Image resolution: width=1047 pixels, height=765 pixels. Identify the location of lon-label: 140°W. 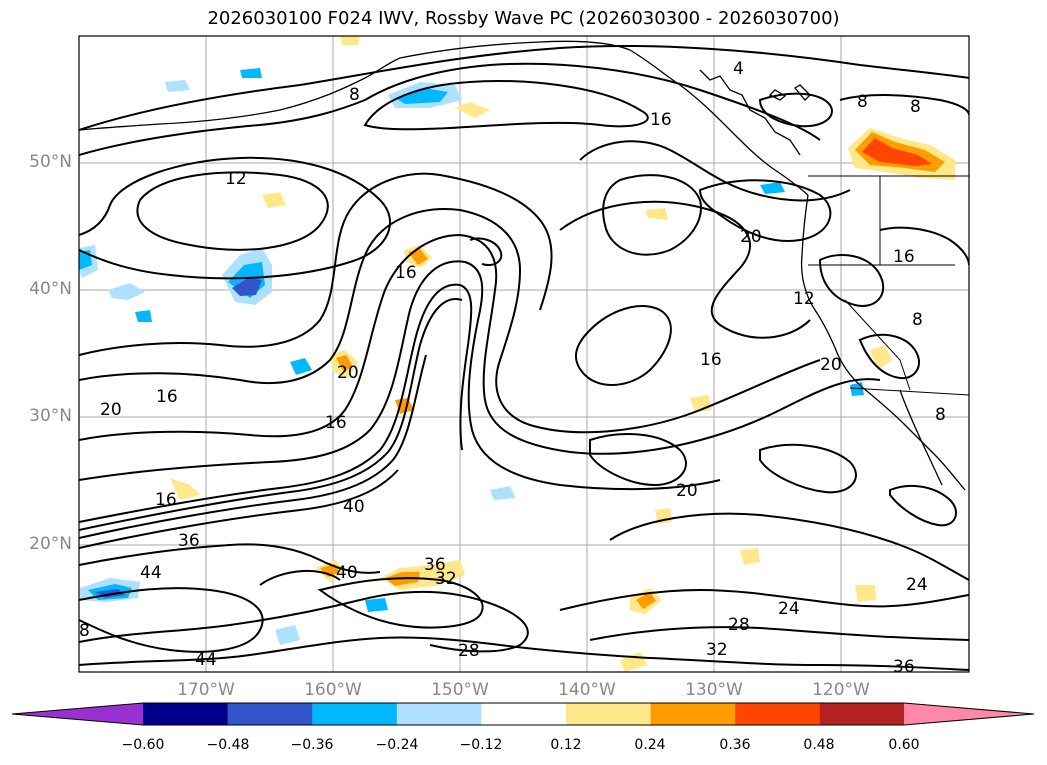
(587, 690).